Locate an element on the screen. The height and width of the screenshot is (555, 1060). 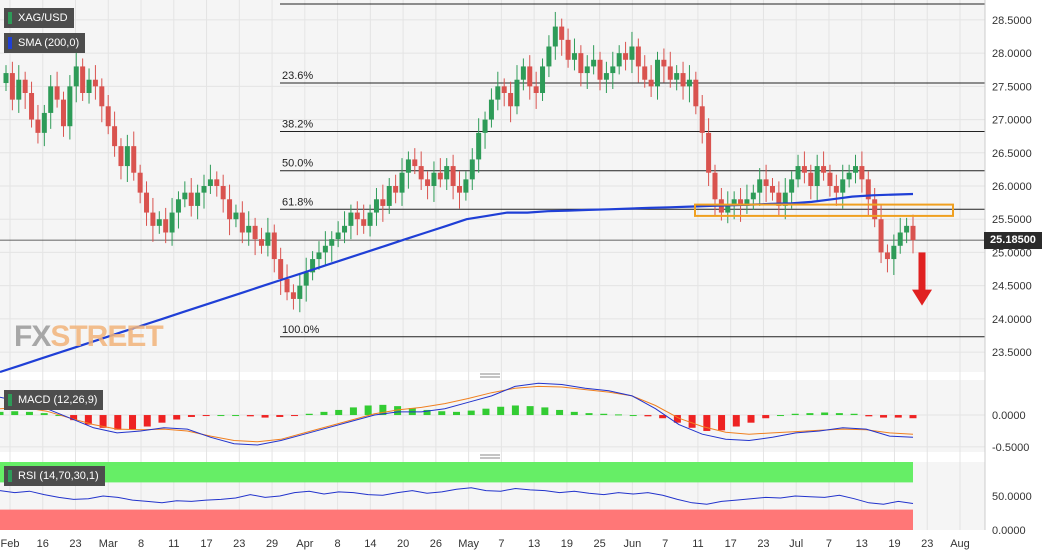
rsi-oversold-band is located at coordinates (456, 519).